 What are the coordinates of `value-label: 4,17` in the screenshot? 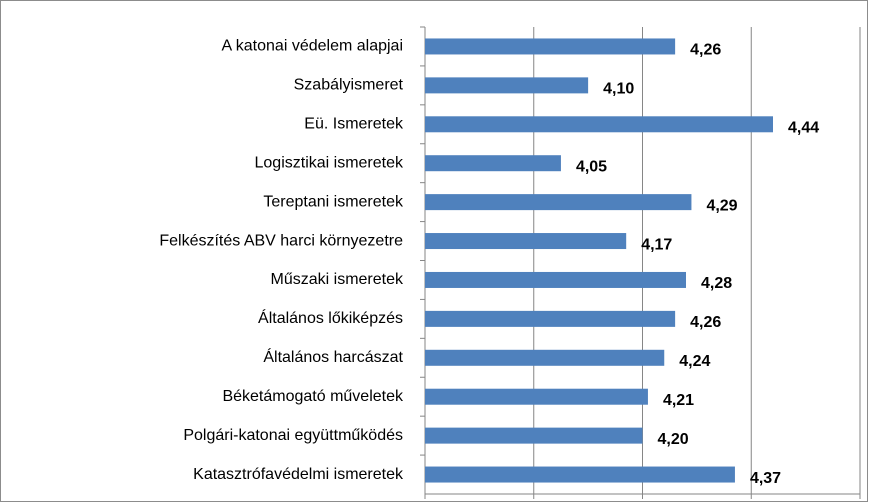 It's located at (656, 244).